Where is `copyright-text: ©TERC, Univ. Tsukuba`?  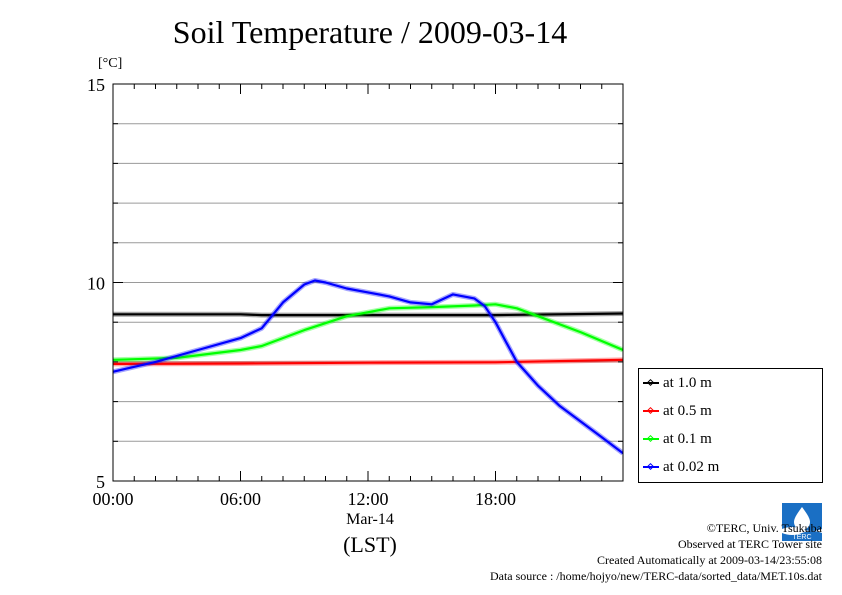 copyright-text: ©TERC, Univ. Tsukuba is located at coordinates (764, 528).